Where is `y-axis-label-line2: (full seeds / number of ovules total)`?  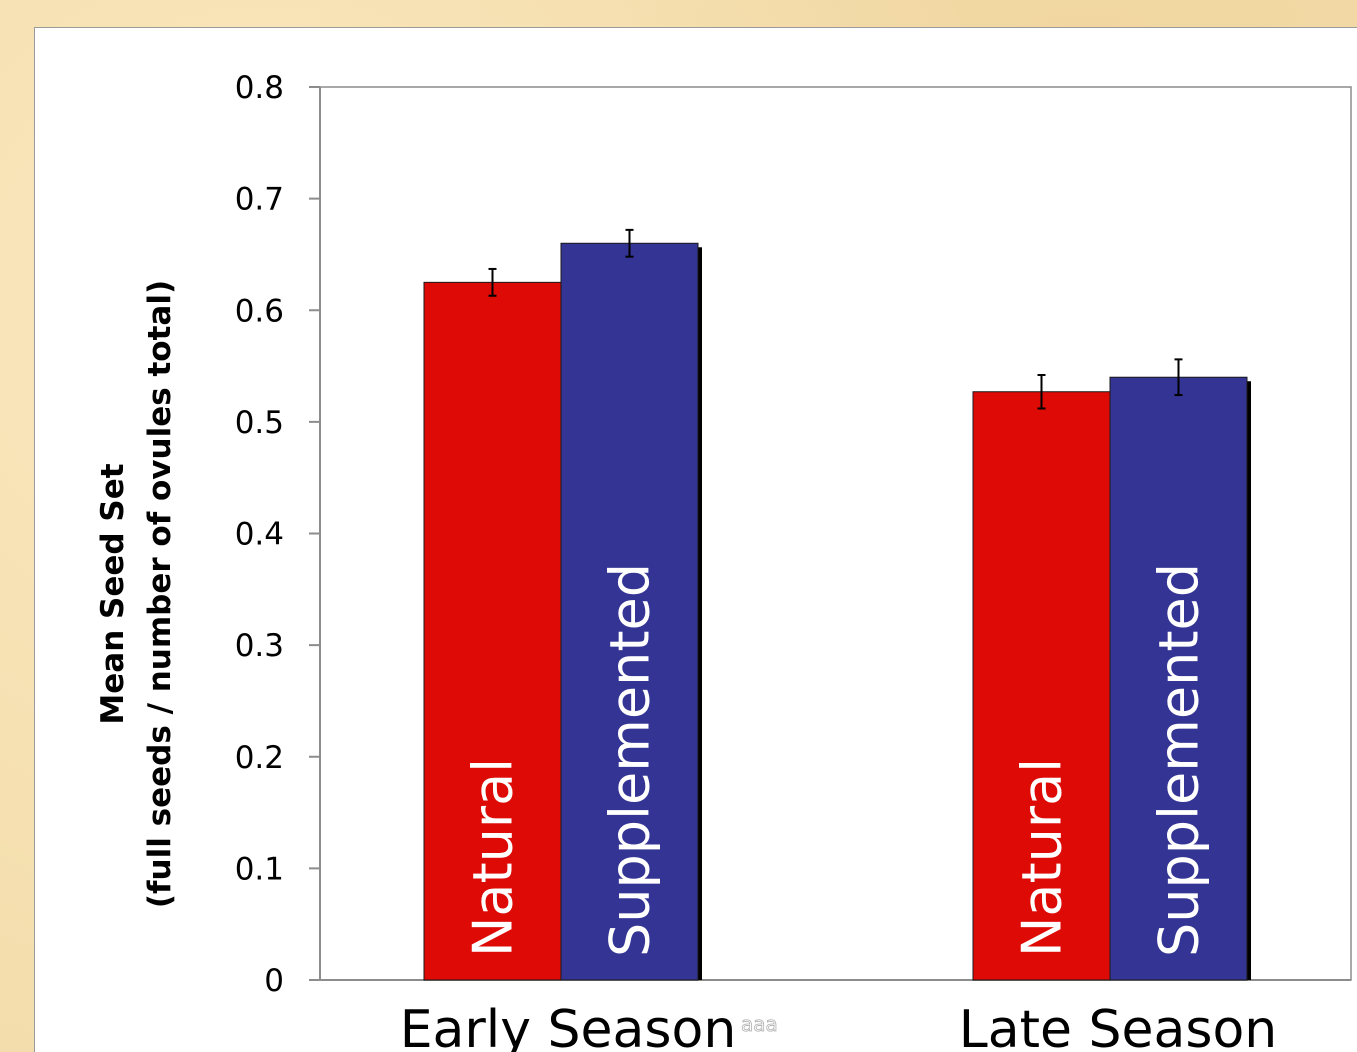
y-axis-label-line2: (full seeds / number of ovules total) is located at coordinates (160, 594).